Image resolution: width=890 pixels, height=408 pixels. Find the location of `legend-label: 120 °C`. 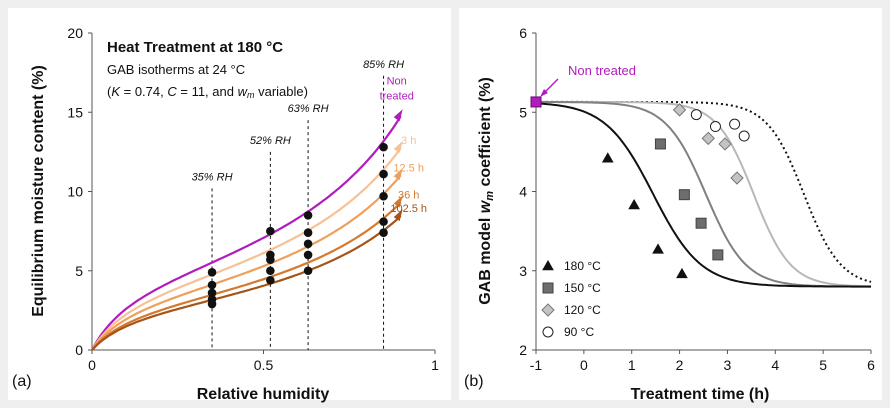

legend-label: 120 °C is located at coordinates (582, 310).